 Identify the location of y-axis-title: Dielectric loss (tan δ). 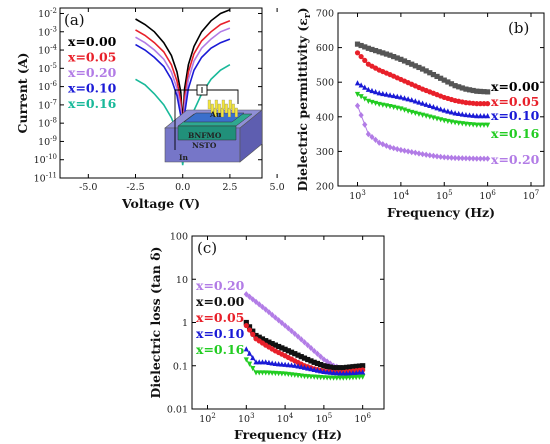
(155, 323).